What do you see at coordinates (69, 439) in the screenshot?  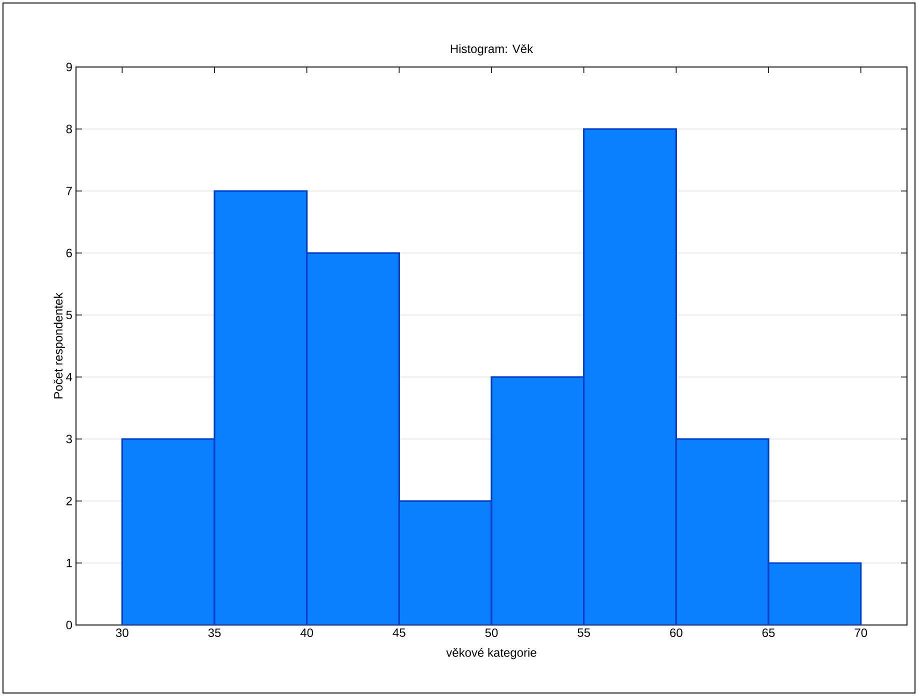 I see `y-tick-label: 3` at bounding box center [69, 439].